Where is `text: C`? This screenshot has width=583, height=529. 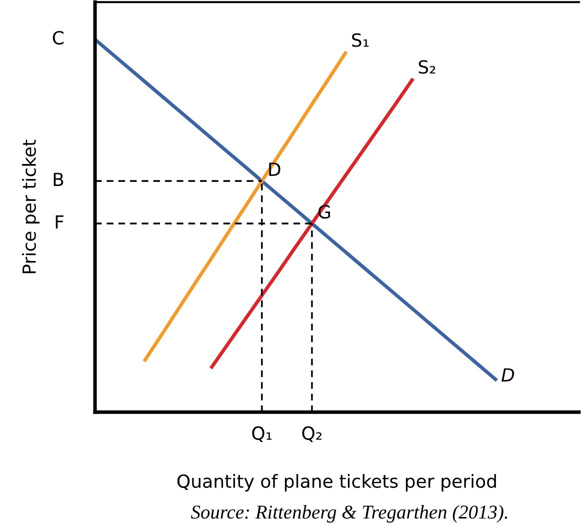
text: C is located at coordinates (58, 37).